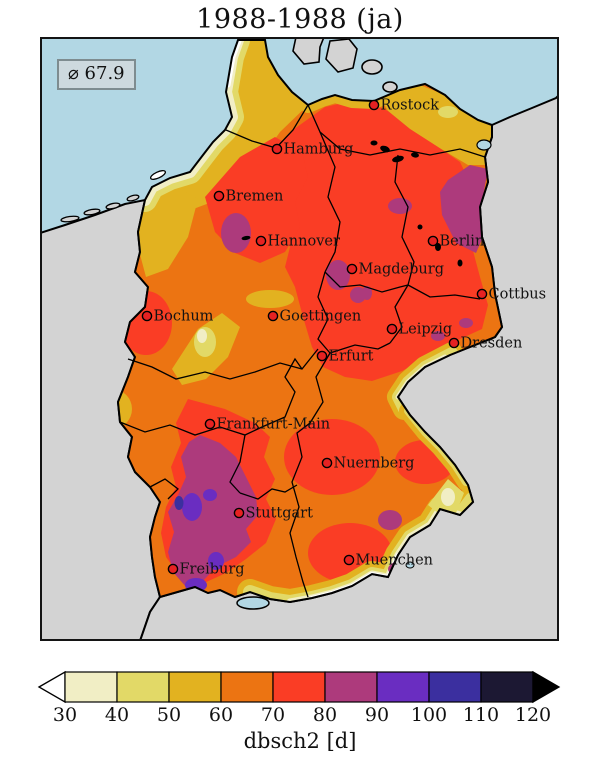 This screenshot has height=780, width=600. What do you see at coordinates (377, 715) in the screenshot?
I see `colorbar-tick-90: 90` at bounding box center [377, 715].